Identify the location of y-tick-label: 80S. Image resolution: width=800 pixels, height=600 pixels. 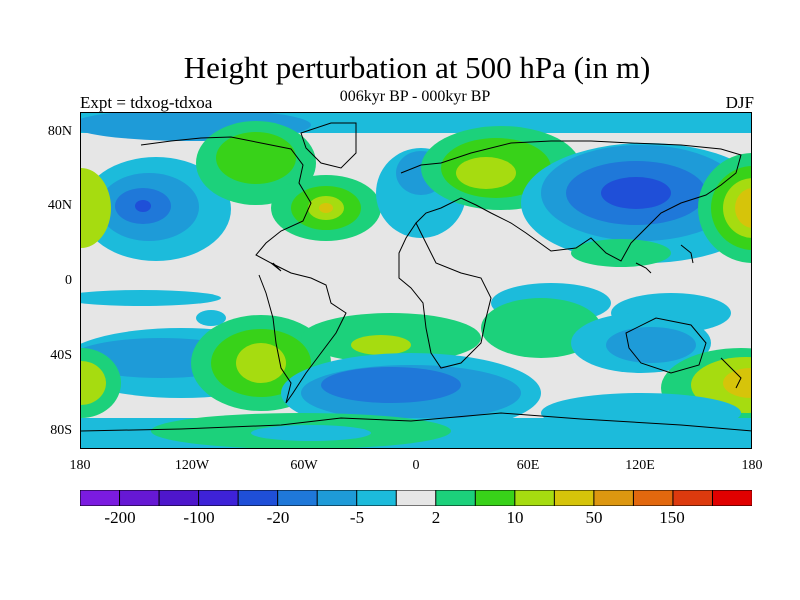
(61, 430).